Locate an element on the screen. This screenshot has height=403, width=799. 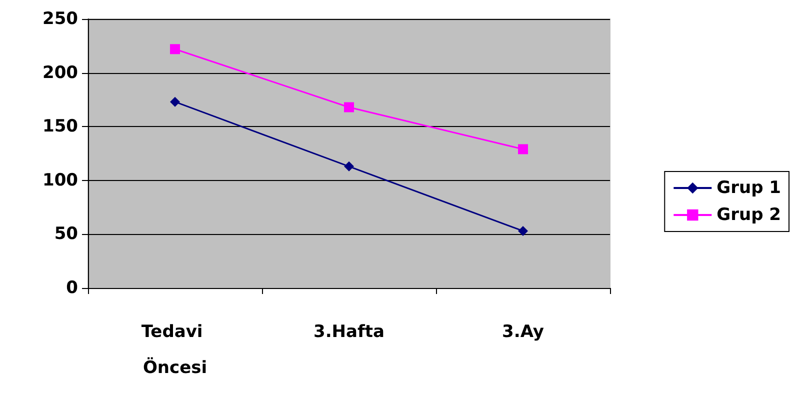
y-tick-label: 50 is located at coordinates (66, 234).